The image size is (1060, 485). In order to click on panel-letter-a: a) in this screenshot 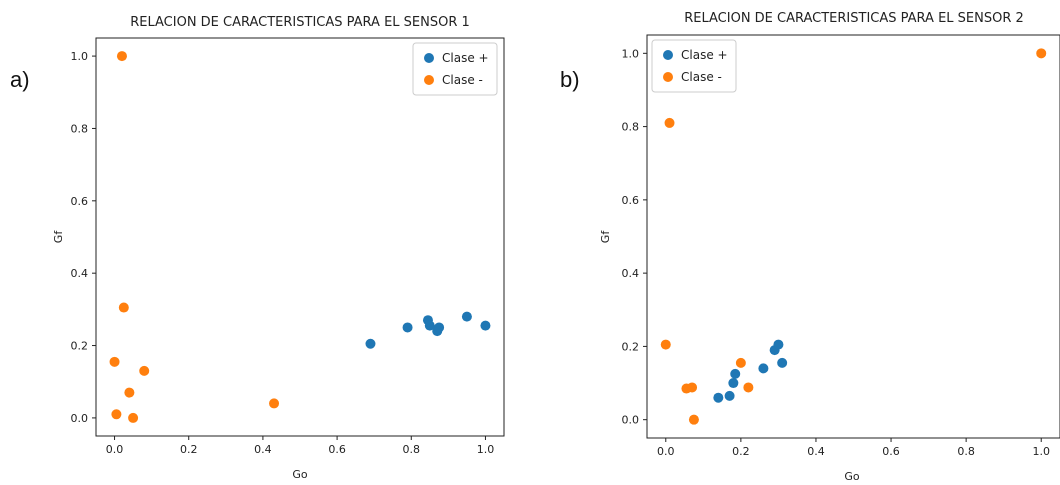, I will do `click(20, 79)`.